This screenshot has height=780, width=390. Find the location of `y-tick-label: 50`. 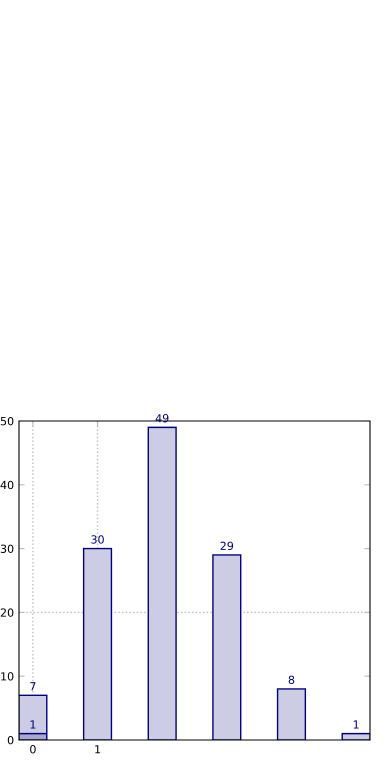

y-tick-label: 50 is located at coordinates (7, 421).